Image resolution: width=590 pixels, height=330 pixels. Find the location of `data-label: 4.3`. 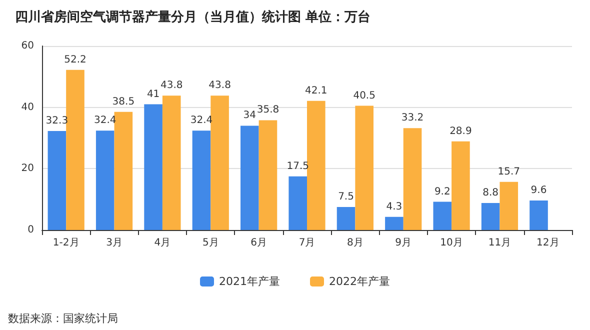

data-label: 4.3 is located at coordinates (394, 206).